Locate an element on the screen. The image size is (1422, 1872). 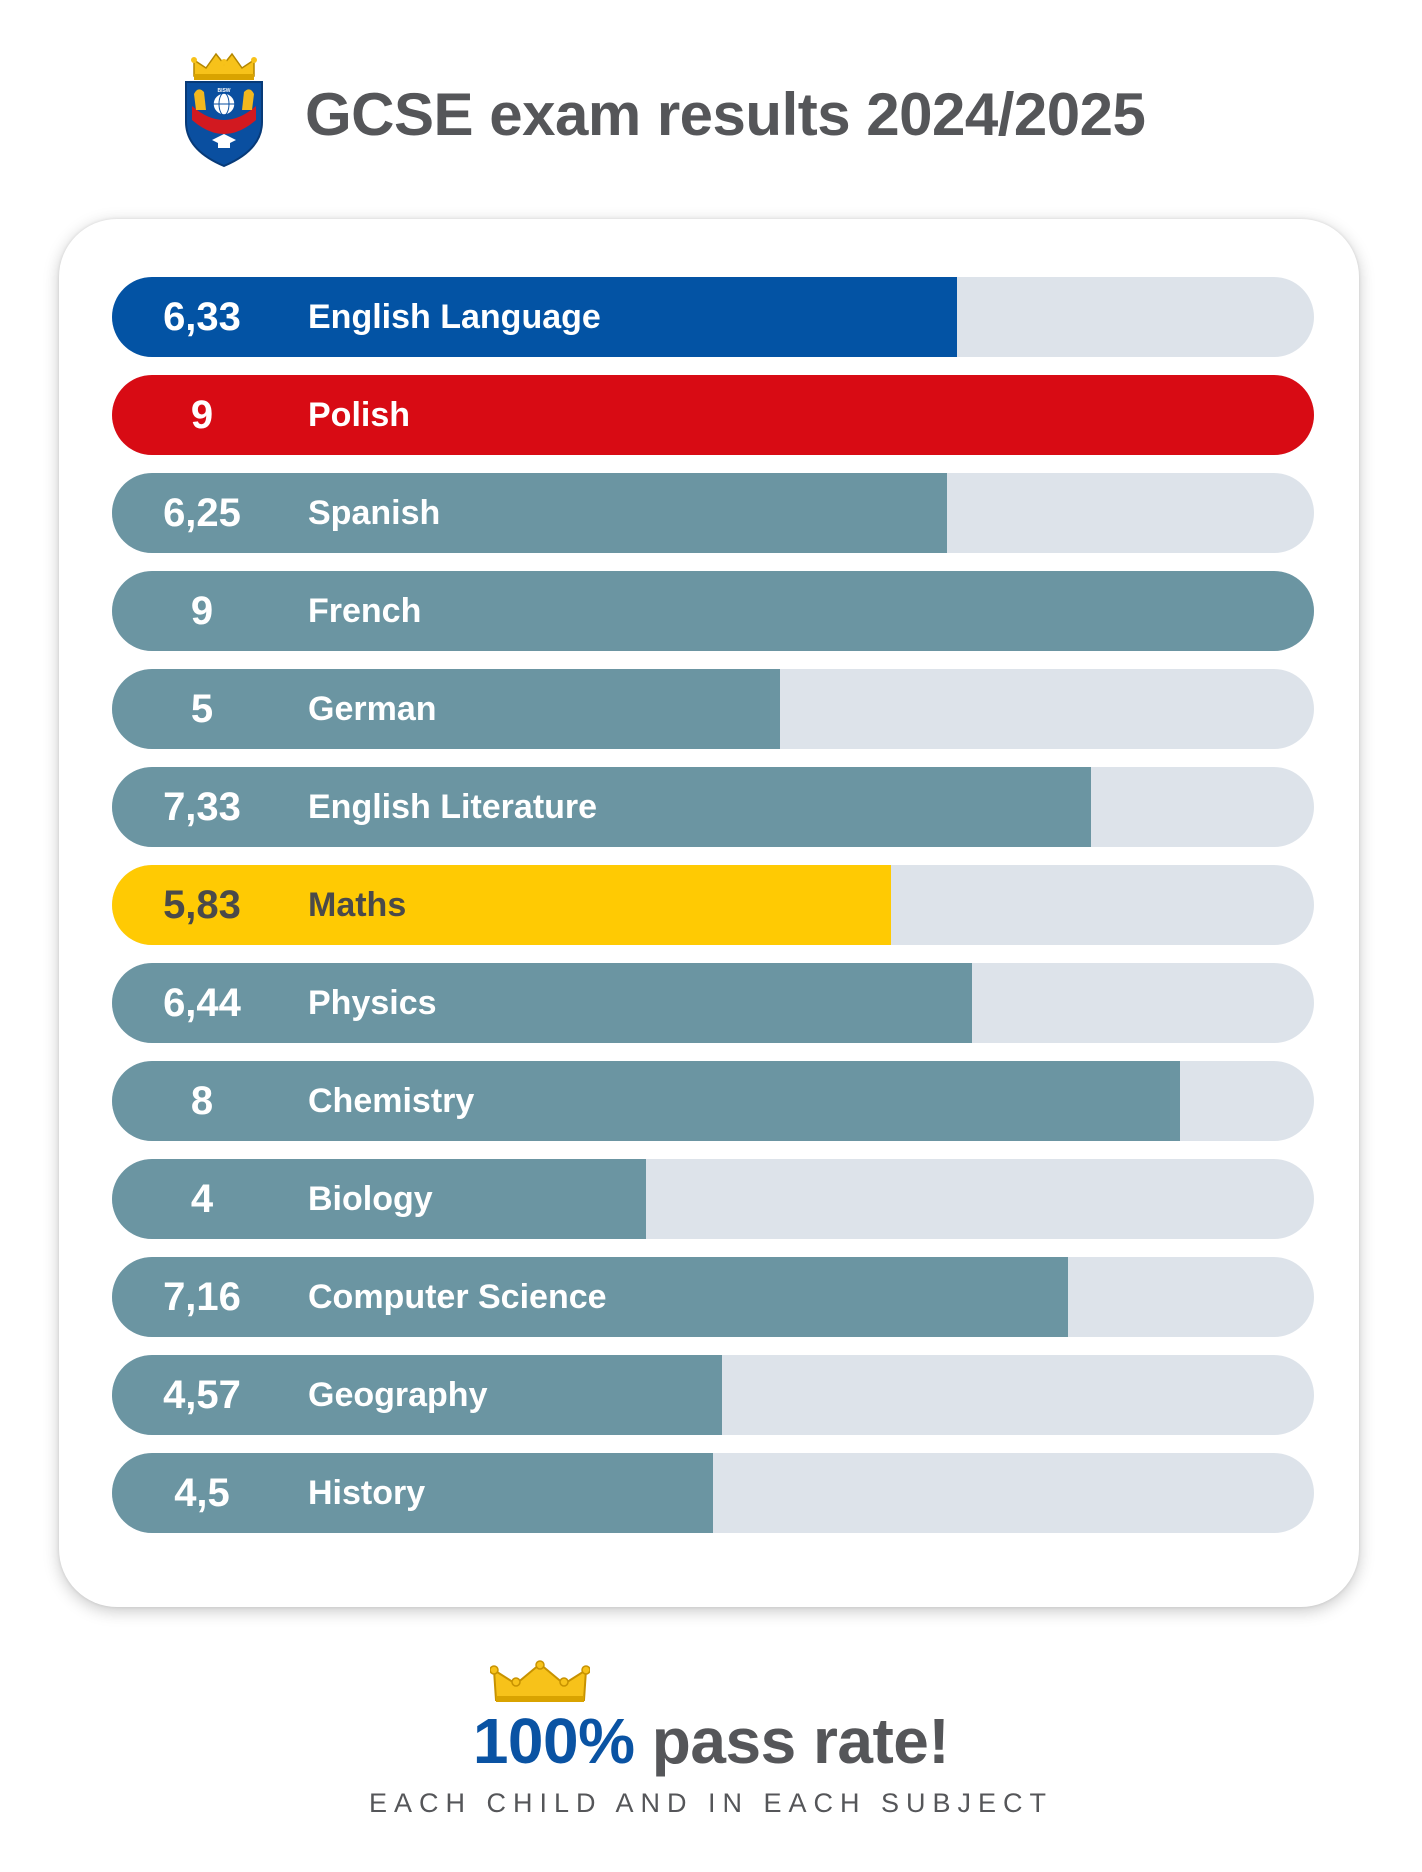
bar-row: 6,25 Spanish is located at coordinates (713, 513).